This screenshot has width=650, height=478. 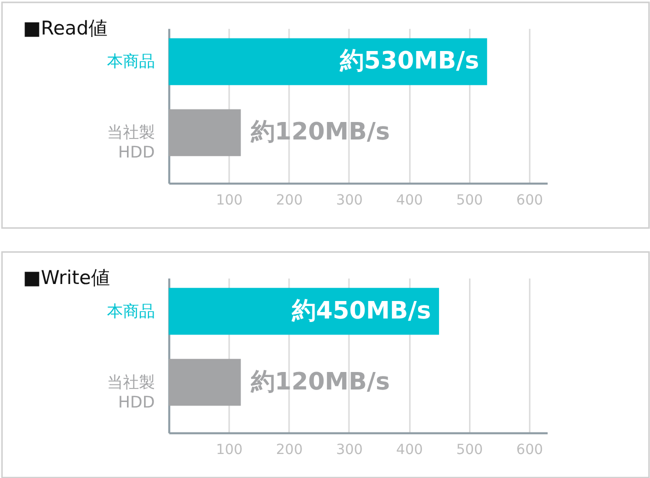 I want to click on chart-title: ■Read値, so click(x=65, y=28).